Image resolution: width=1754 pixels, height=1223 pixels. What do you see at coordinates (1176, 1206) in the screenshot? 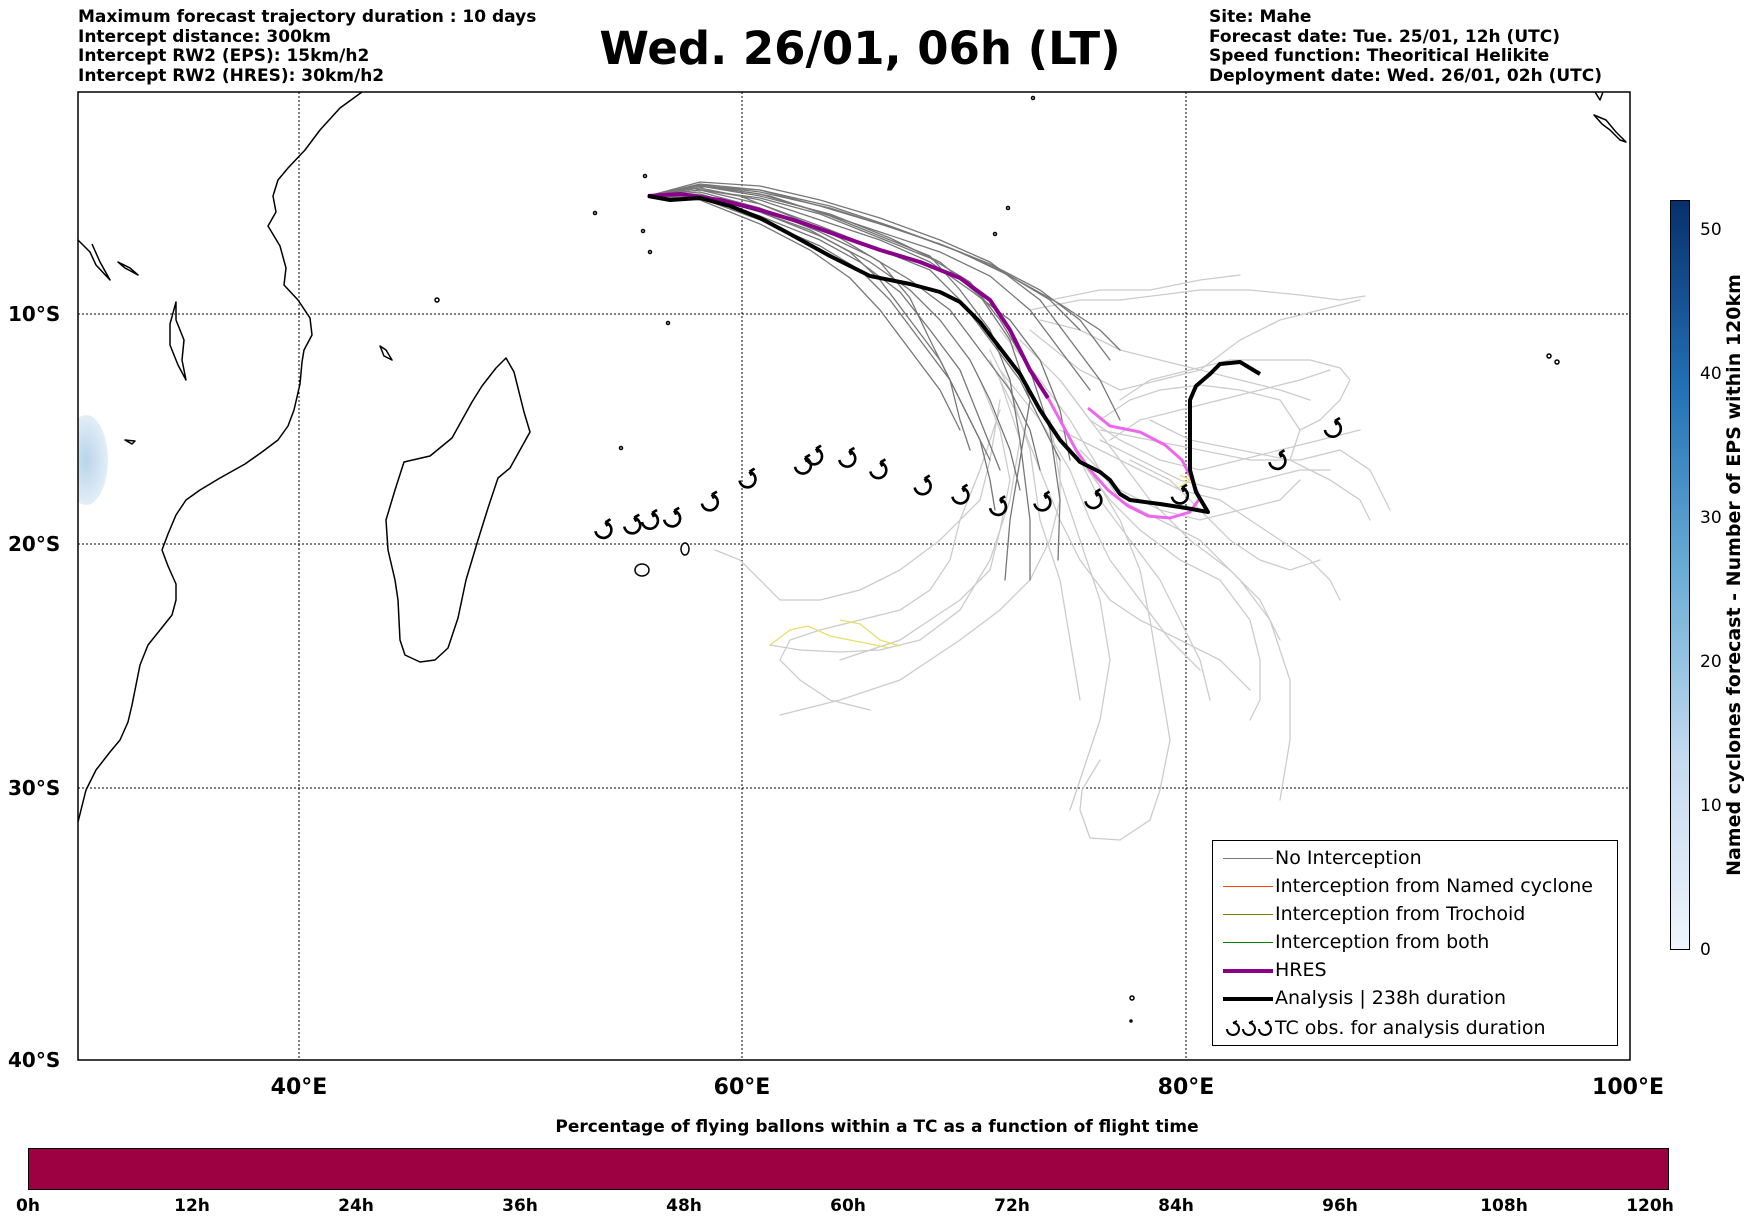
I see `time-tick: 84h` at bounding box center [1176, 1206].